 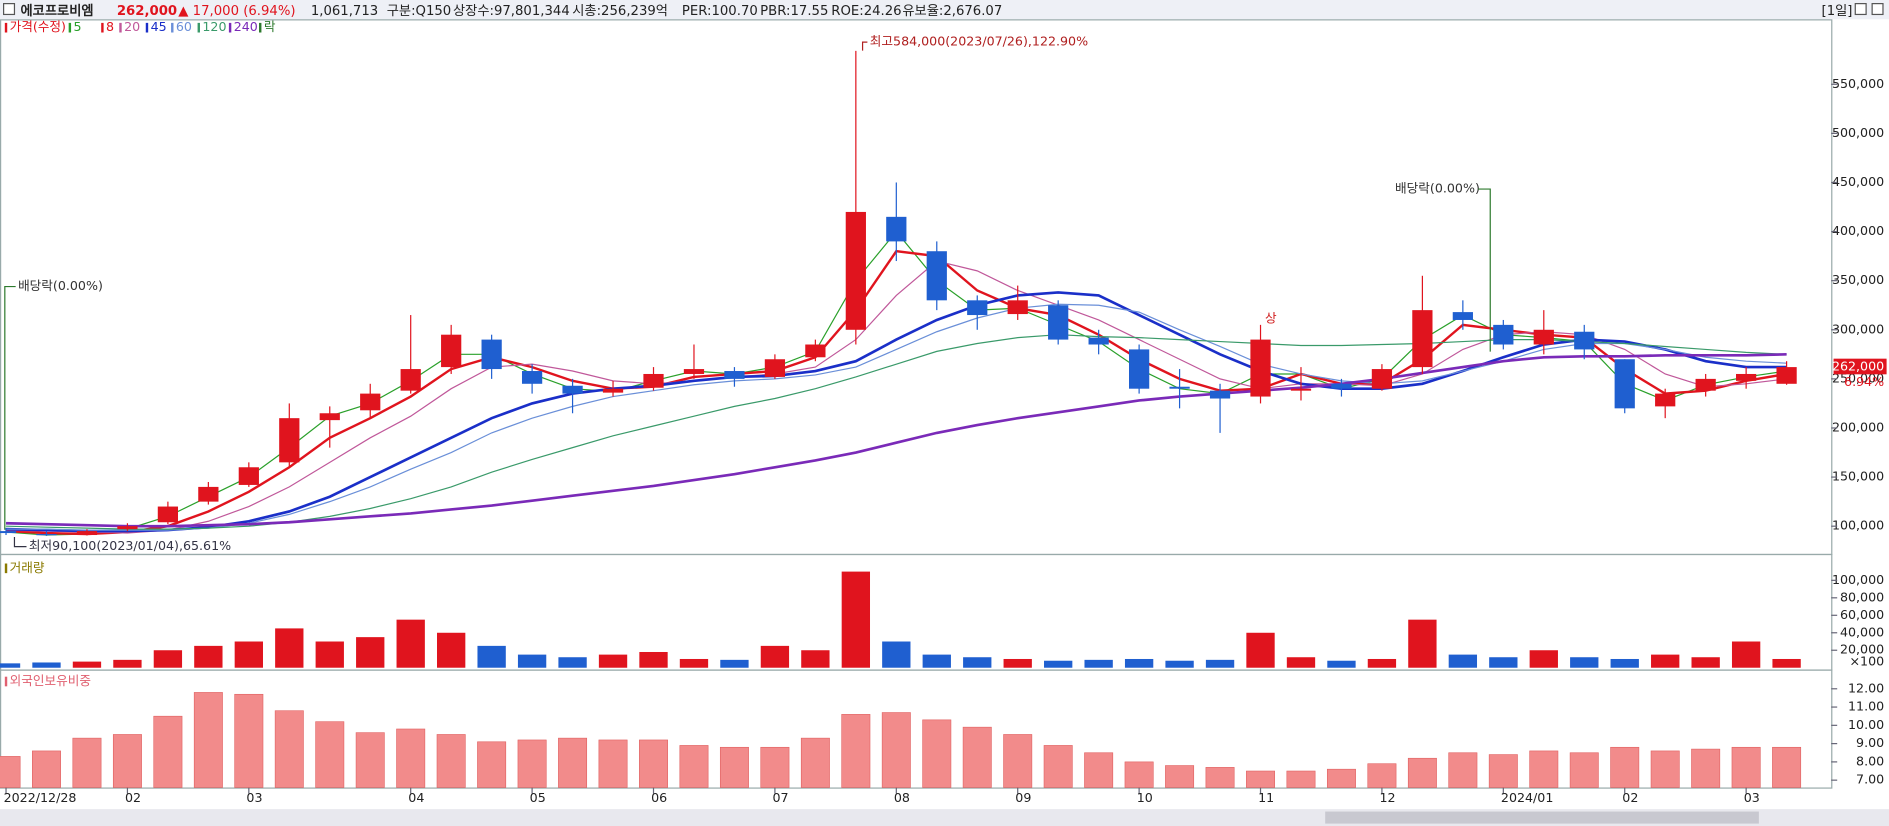 I want to click on checkbox, so click(x=9, y=9).